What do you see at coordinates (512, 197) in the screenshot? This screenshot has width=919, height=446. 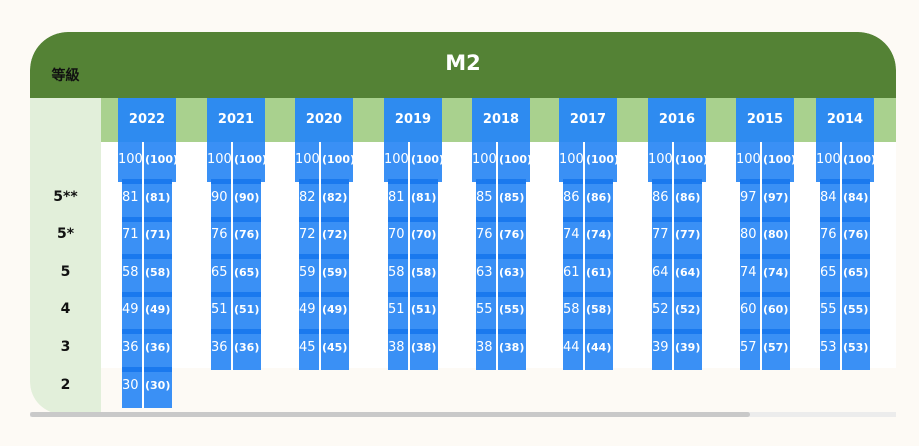 I see `score-bracket: (85)` at bounding box center [512, 197].